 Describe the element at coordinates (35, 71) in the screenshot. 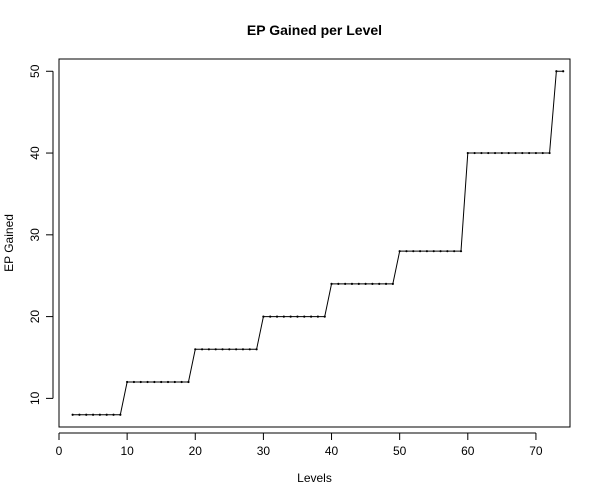

I see `y-tick-label: 50` at that location.